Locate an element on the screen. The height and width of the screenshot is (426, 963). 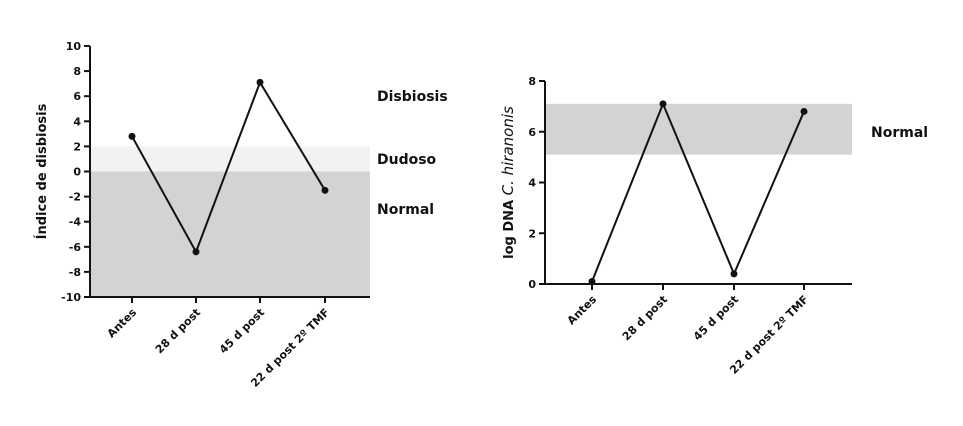
y-axis-label: log DNA C. hiranonis is located at coordinates (508, 182).